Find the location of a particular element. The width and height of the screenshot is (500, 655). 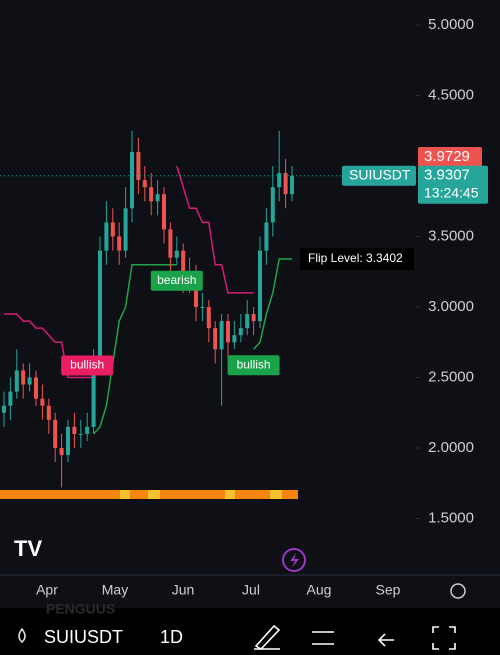

symbol-label: SUIUSDT is located at coordinates (380, 174).